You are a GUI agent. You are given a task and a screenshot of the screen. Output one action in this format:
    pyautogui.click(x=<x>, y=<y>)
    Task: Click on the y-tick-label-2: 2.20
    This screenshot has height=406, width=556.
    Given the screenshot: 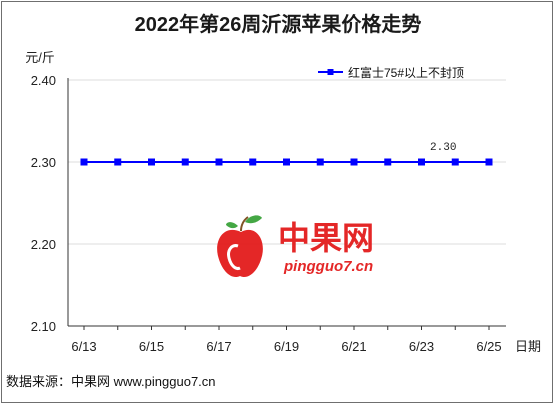 What is the action you would take?
    pyautogui.click(x=43, y=244)
    